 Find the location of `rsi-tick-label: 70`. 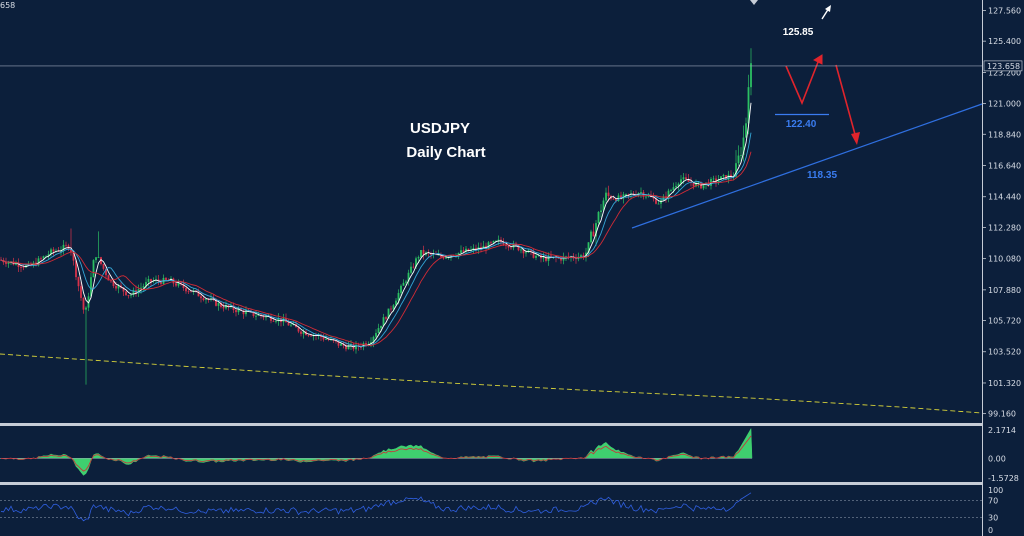

rsi-tick-label: 70 is located at coordinates (993, 501).